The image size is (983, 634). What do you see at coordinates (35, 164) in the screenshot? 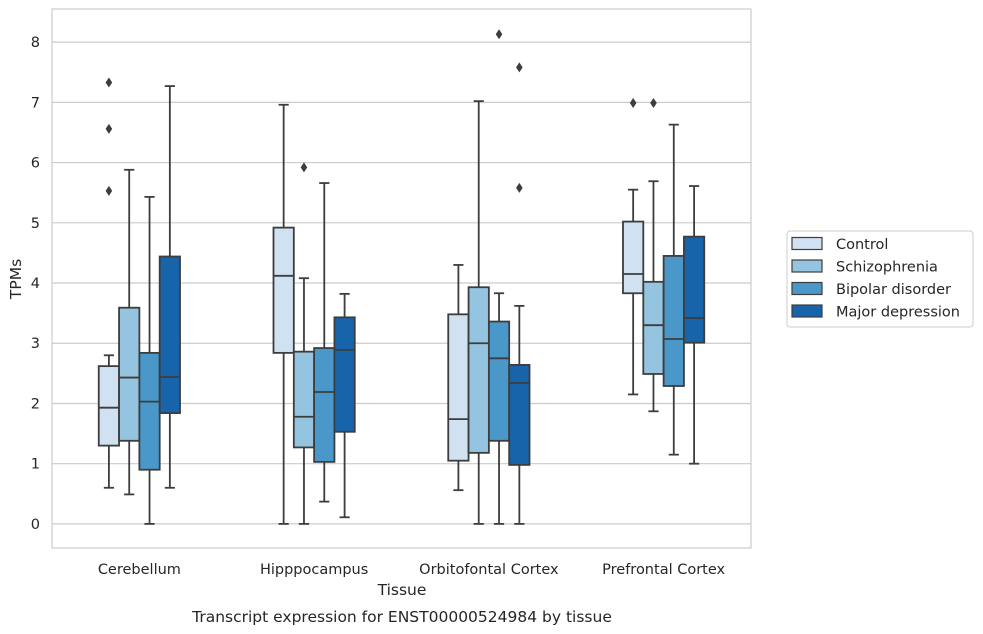
I see `y-tick-label: 6` at bounding box center [35, 164].